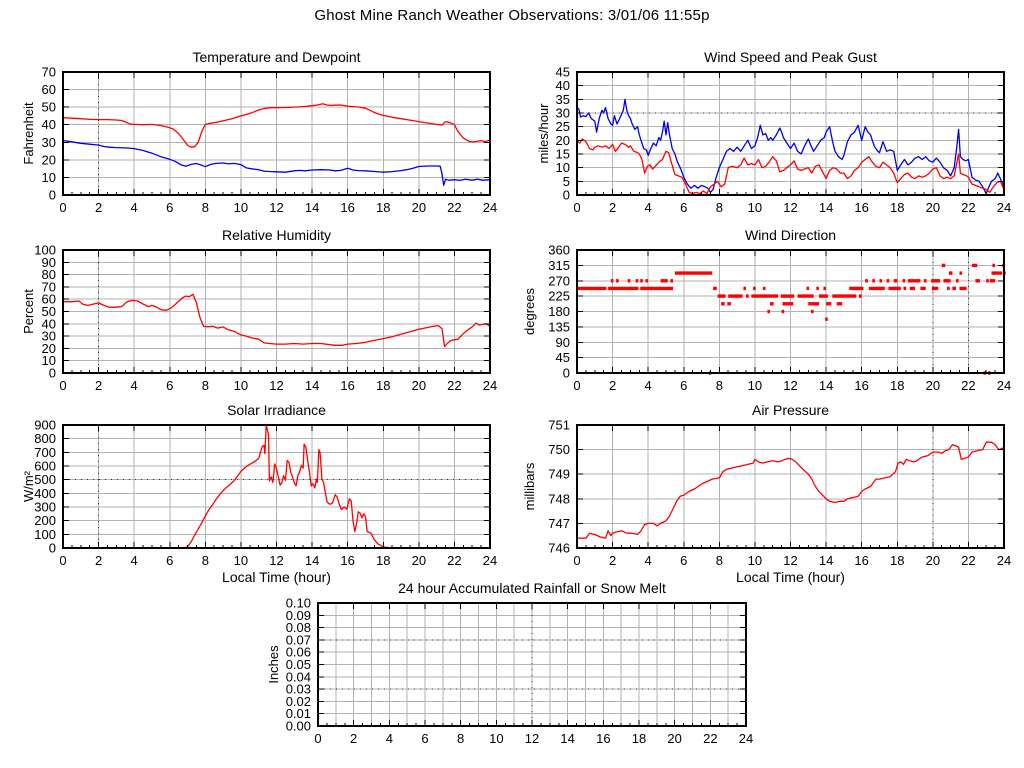 The width and height of the screenshot is (1024, 768). What do you see at coordinates (45, 250) in the screenshot?
I see `y-tick-label: 100` at bounding box center [45, 250].